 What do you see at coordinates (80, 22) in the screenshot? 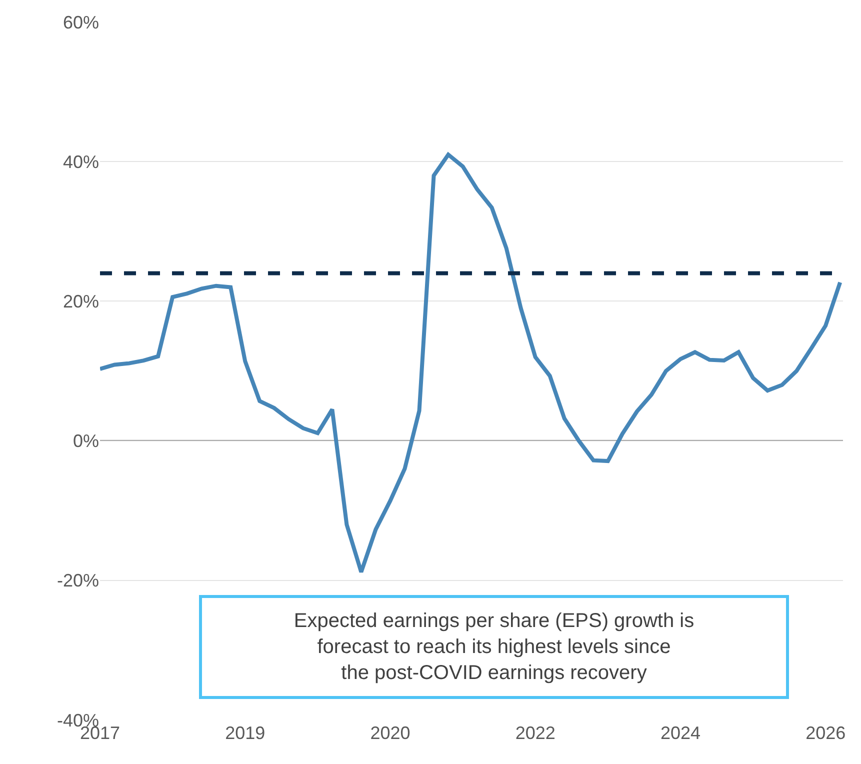
I see `y-tick-label: 60%` at bounding box center [80, 22].